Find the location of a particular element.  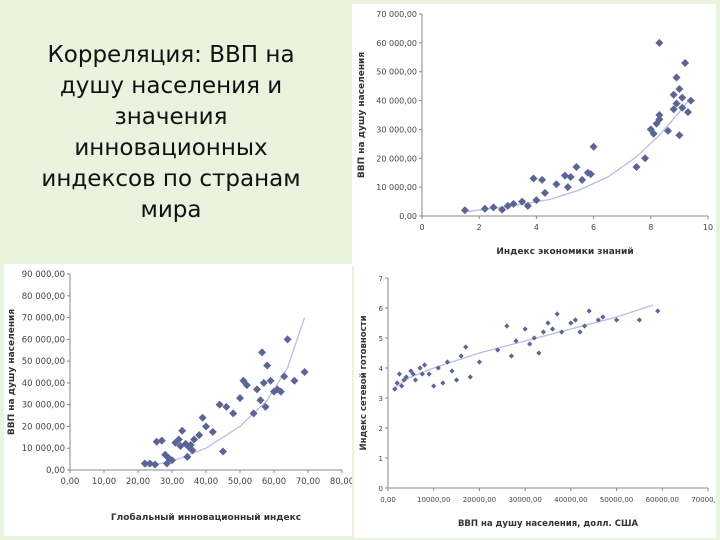

y-tick-label: 10 000,00 is located at coordinates (396, 187).